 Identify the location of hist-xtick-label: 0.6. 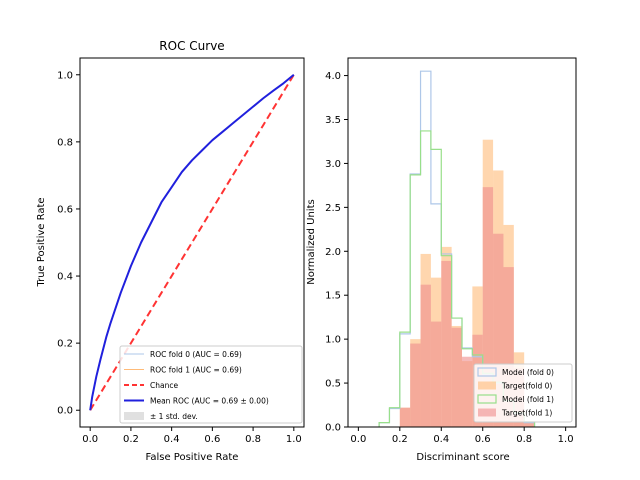
(483, 439).